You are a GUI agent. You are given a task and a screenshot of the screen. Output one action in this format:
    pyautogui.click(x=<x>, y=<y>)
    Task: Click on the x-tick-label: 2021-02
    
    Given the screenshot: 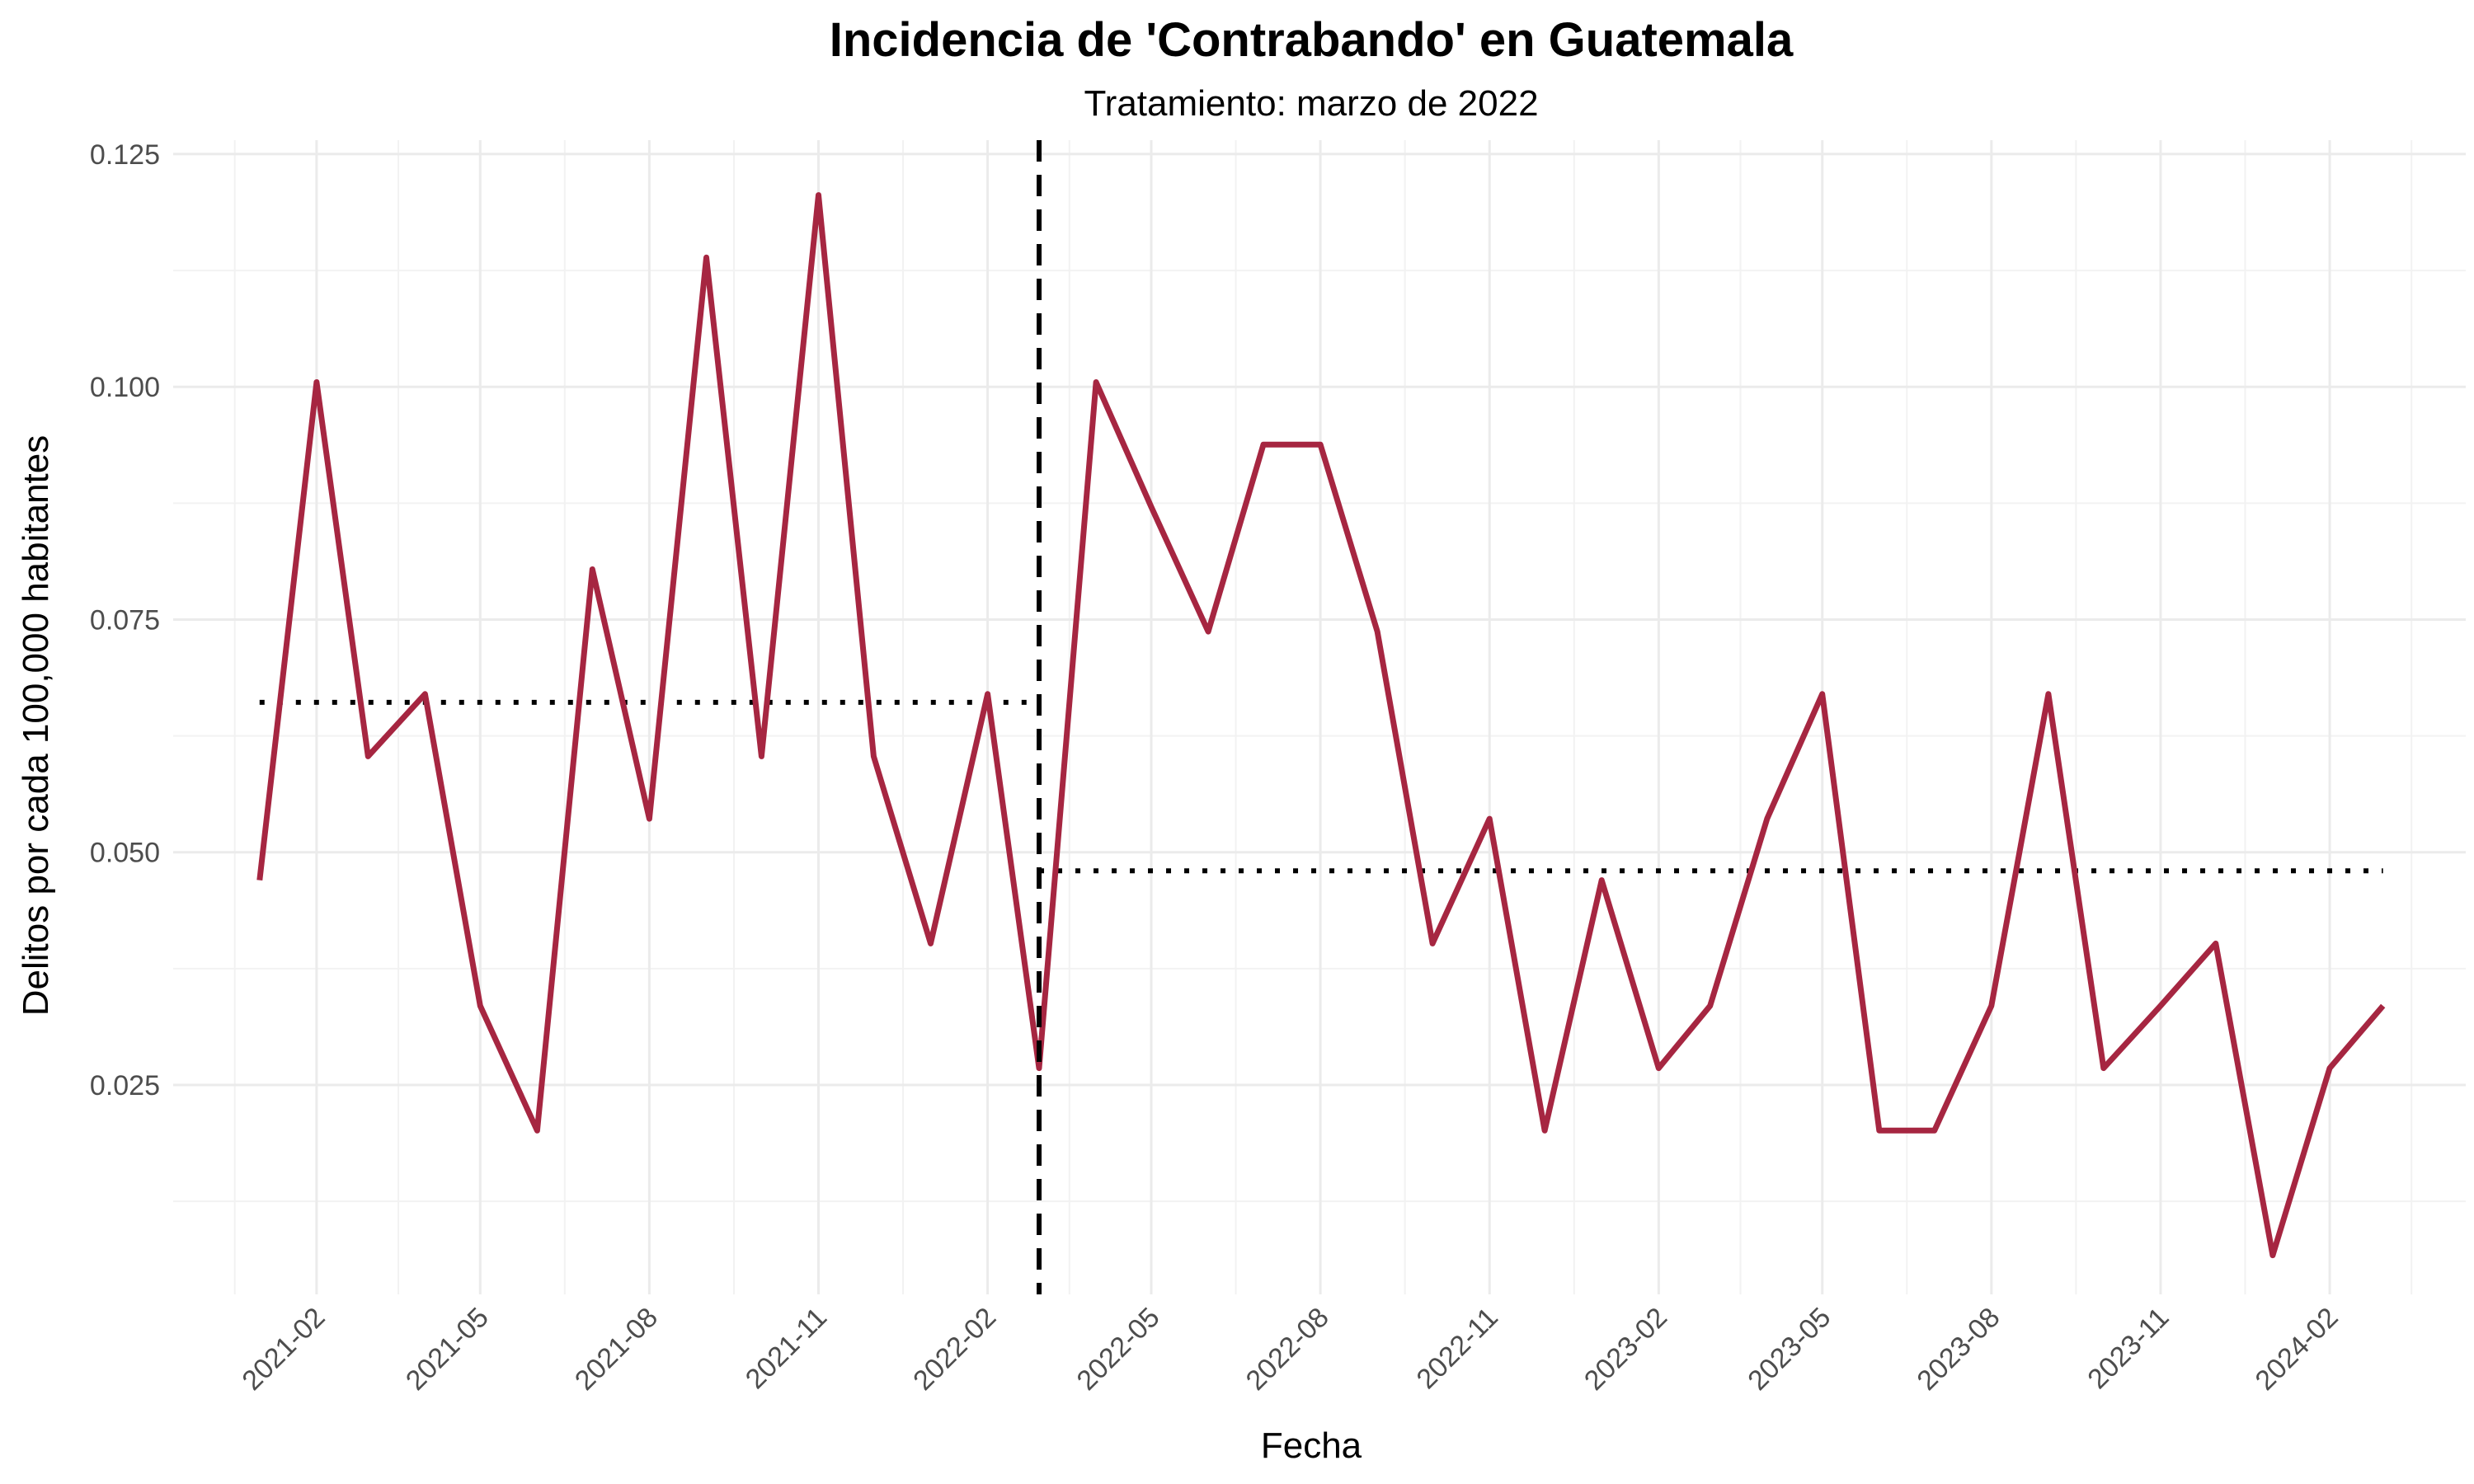 What is the action you would take?
    pyautogui.click(x=283, y=1349)
    